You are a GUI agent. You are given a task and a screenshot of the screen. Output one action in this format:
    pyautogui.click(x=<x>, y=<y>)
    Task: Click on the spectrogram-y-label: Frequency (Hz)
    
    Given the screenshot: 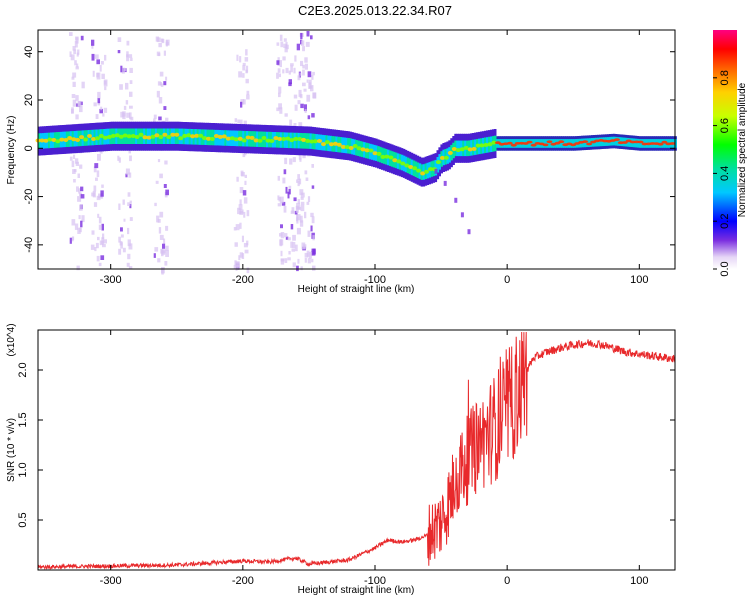 What is the action you would take?
    pyautogui.click(x=11, y=150)
    